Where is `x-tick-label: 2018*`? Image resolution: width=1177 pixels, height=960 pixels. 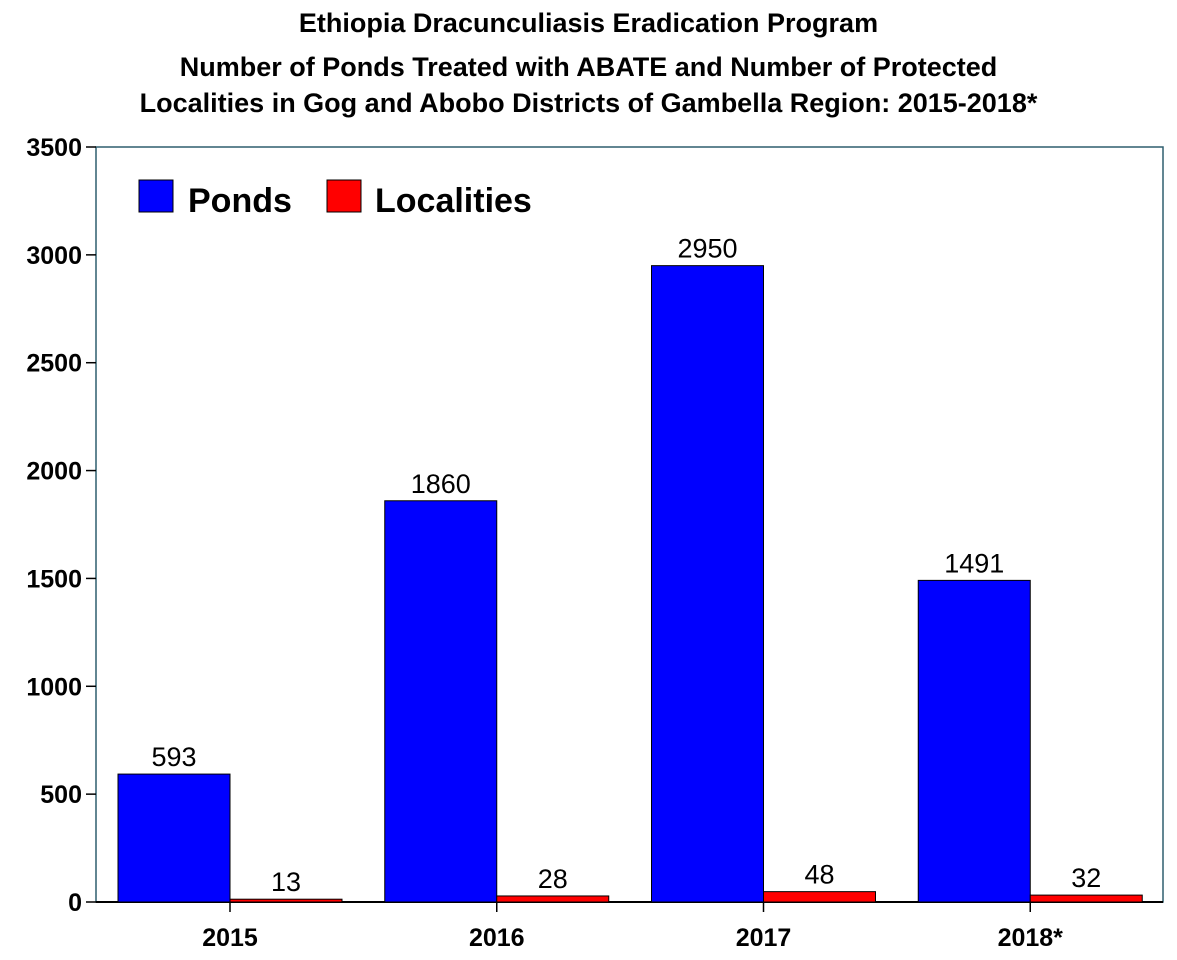 x-tick-label: 2018* is located at coordinates (1031, 938).